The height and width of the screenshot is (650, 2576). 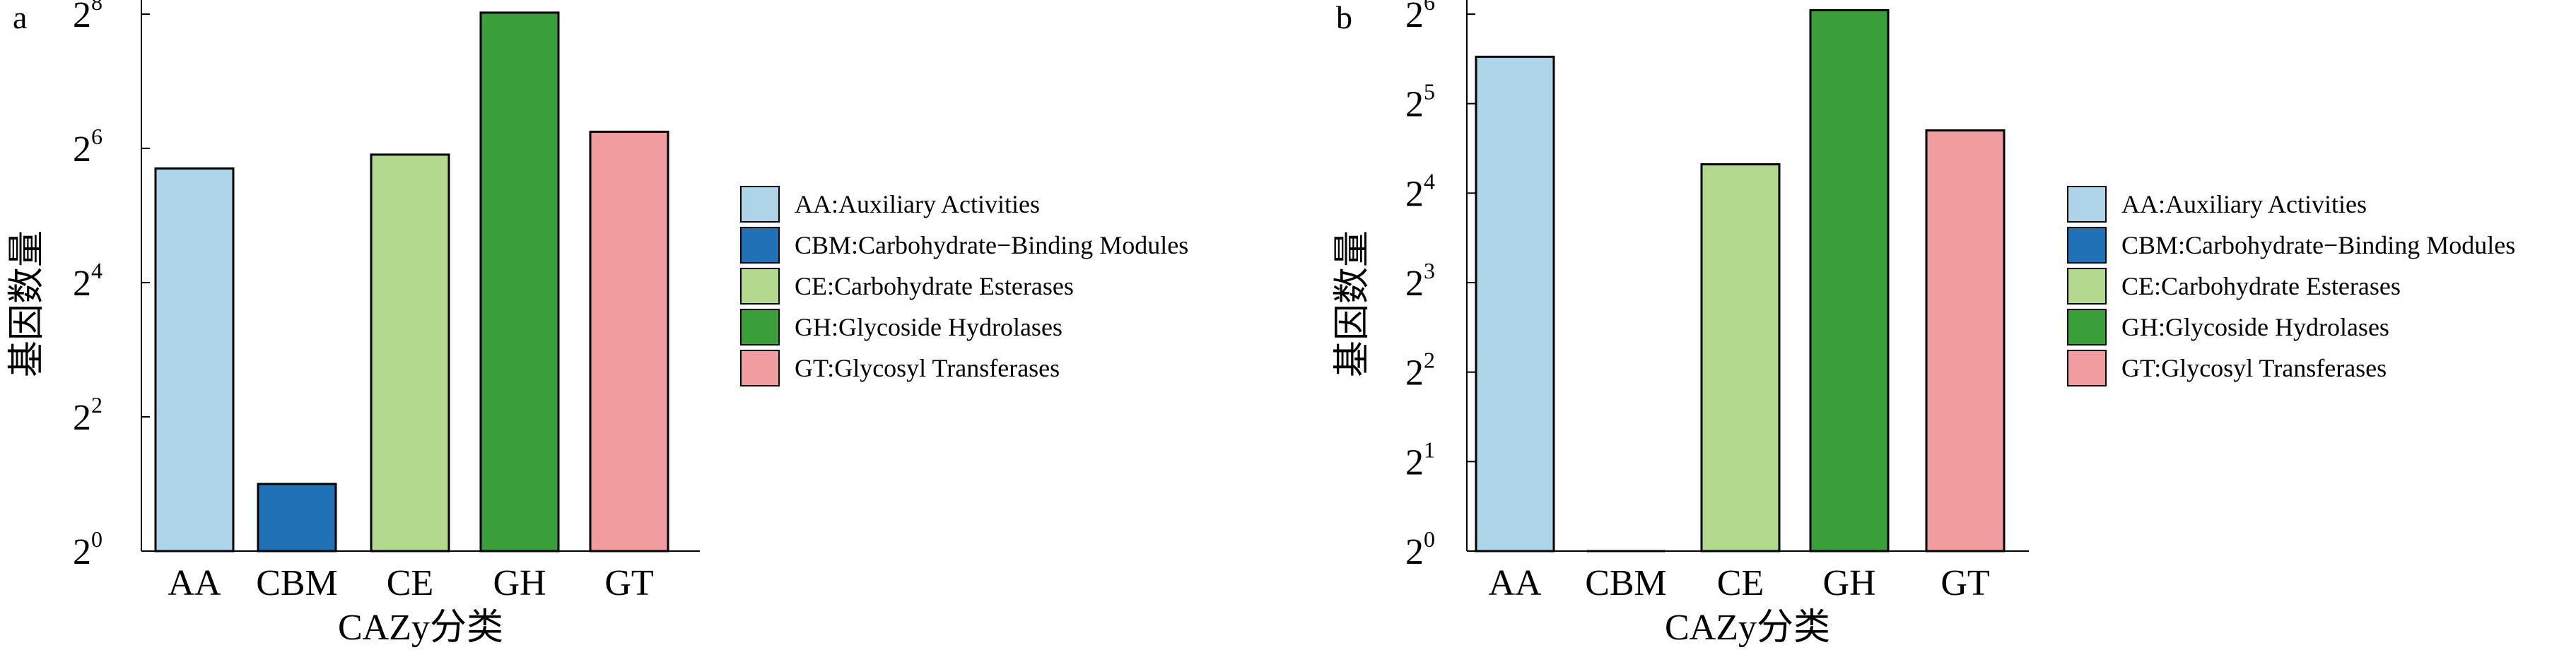 What do you see at coordinates (1420, 102) in the screenshot?
I see `y-tick-label: 25` at bounding box center [1420, 102].